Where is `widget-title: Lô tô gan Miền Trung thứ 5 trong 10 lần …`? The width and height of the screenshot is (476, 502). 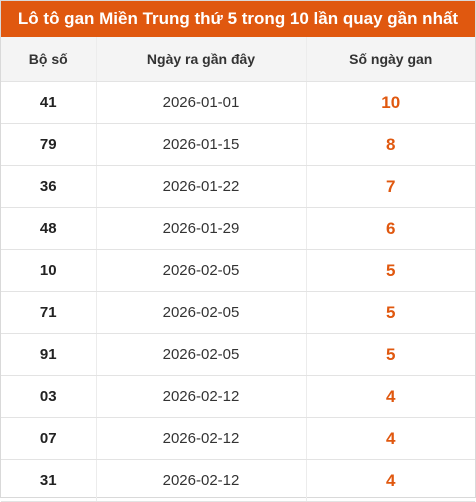
widget-title: Lô tô gan Miền Trung thứ 5 trong 10 lần … is located at coordinates (238, 19).